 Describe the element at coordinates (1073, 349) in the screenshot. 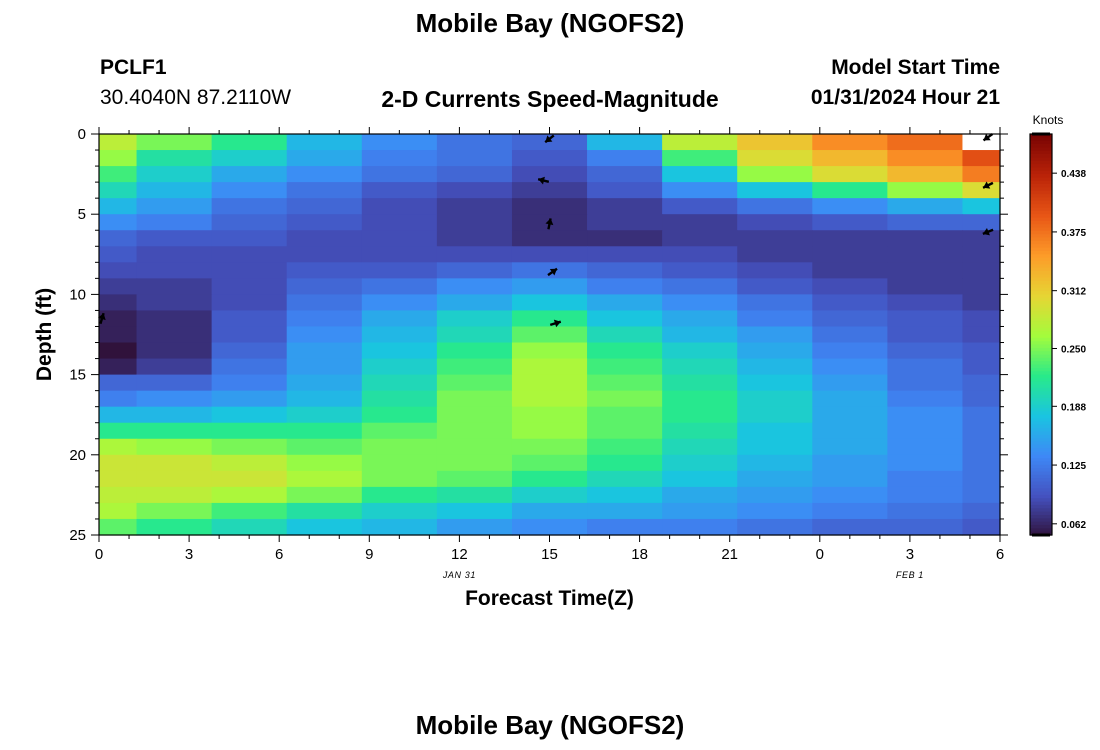

I see `colorbar-tick-label: 0.250` at that location.